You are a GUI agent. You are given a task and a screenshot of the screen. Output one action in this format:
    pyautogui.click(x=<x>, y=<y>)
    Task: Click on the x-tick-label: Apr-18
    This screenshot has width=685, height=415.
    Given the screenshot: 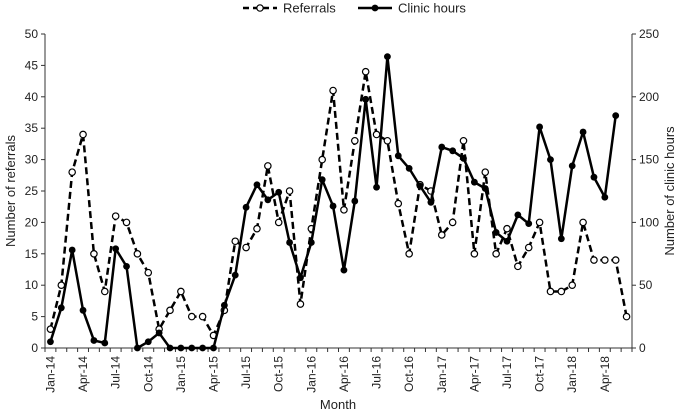 What is the action you would take?
    pyautogui.click(x=605, y=374)
    